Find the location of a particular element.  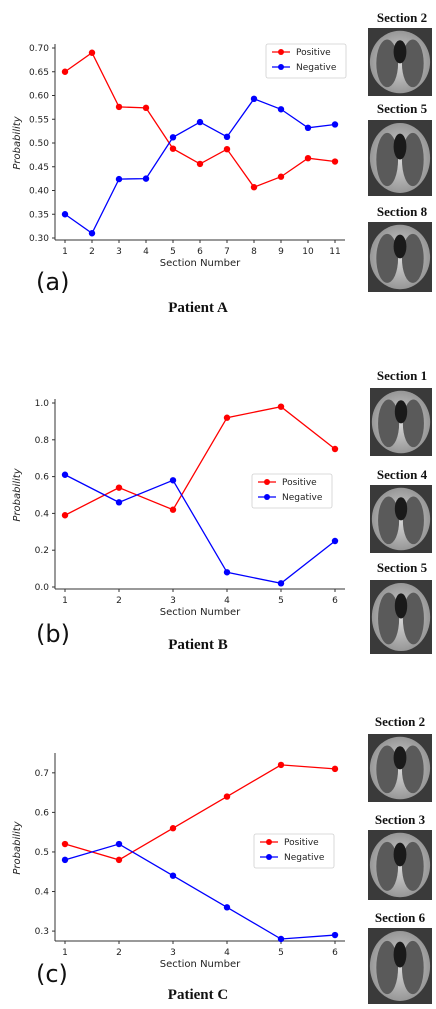

section-label: Section 1 is located at coordinates (402, 375).